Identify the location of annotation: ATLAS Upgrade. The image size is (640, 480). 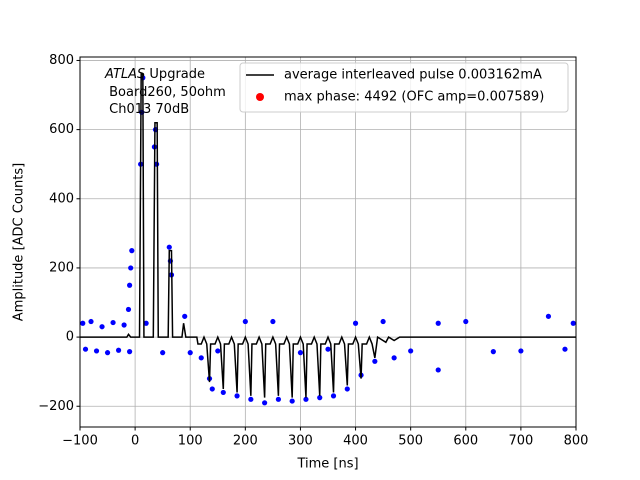
(154, 74).